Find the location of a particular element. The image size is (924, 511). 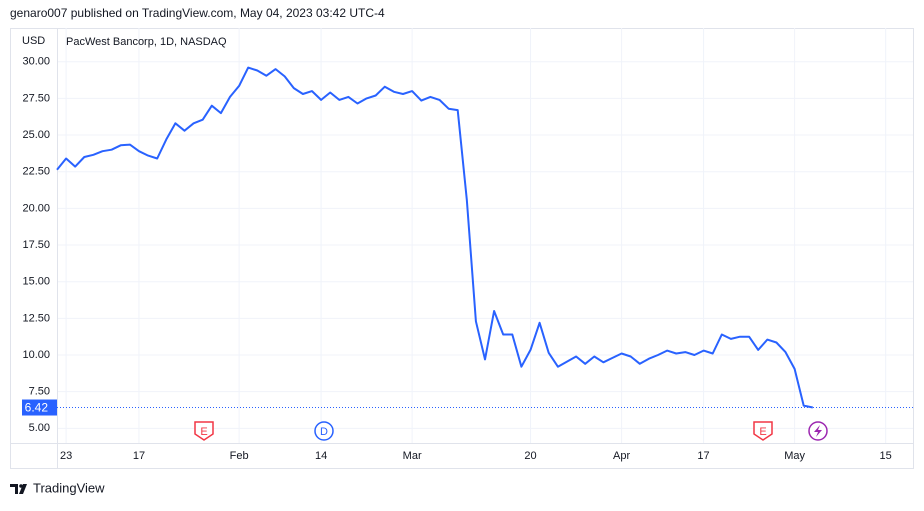

last-price-box is located at coordinates (39, 407).